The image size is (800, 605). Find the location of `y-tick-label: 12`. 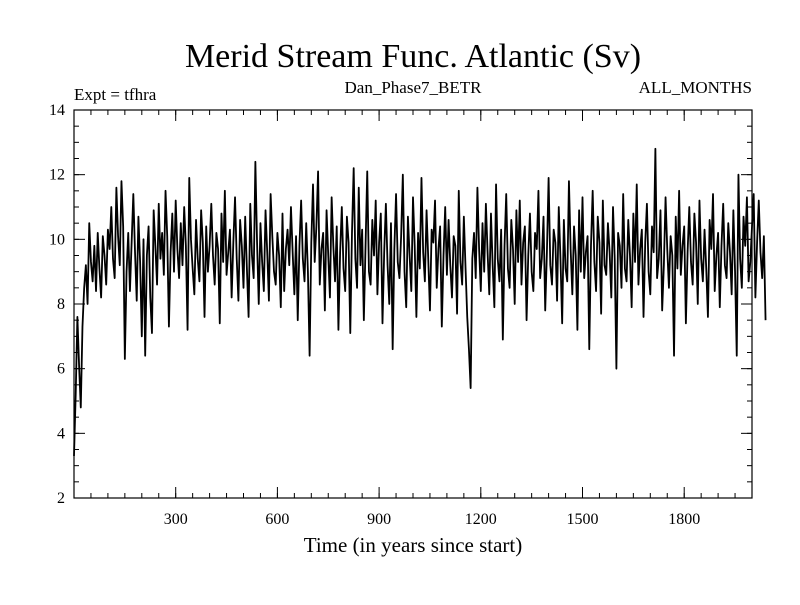

y-tick-label: 12 is located at coordinates (57, 175).